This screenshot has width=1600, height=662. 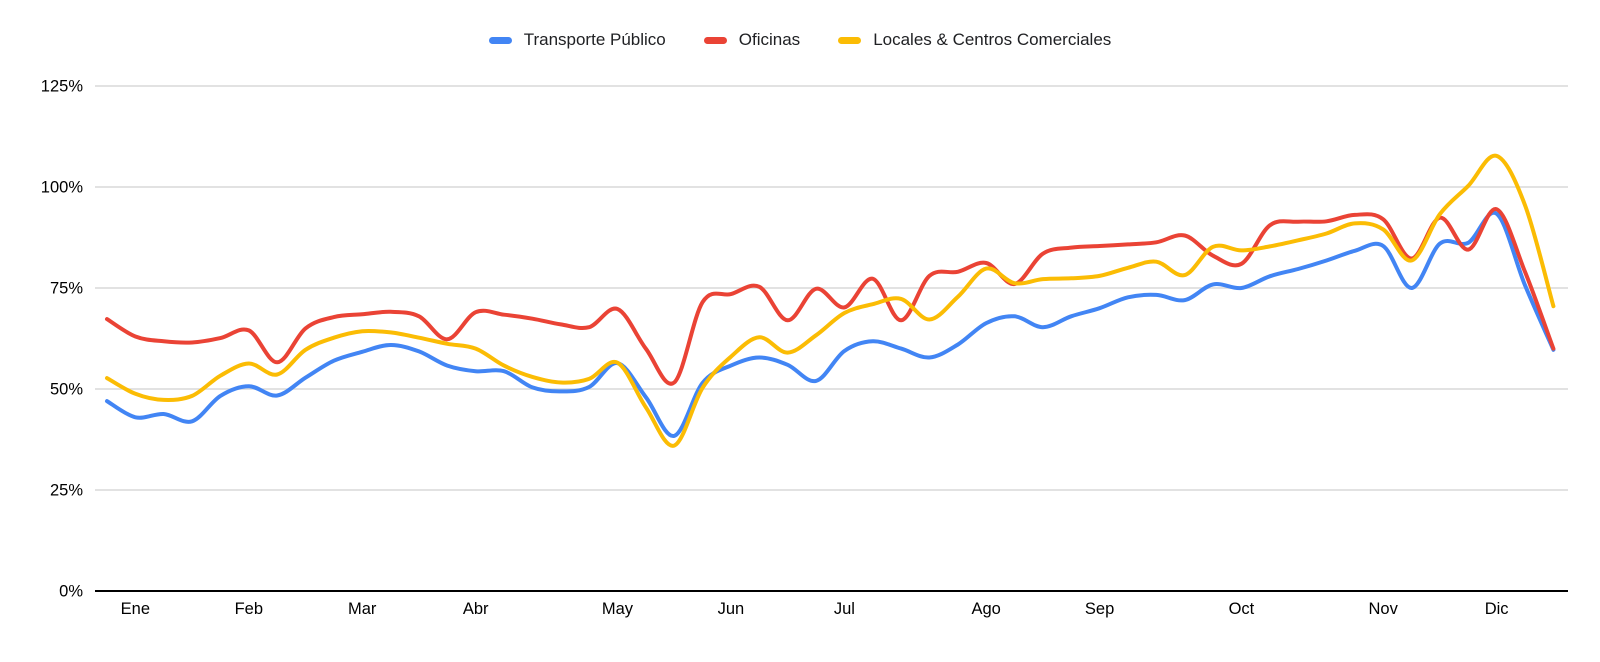 I want to click on y-axis-label-0: 0%, so click(x=71, y=592).